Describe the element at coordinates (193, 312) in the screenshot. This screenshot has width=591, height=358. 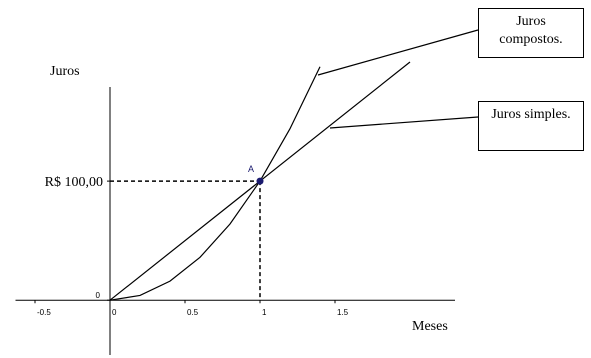
I see `x-tick-label: 0.5` at that location.